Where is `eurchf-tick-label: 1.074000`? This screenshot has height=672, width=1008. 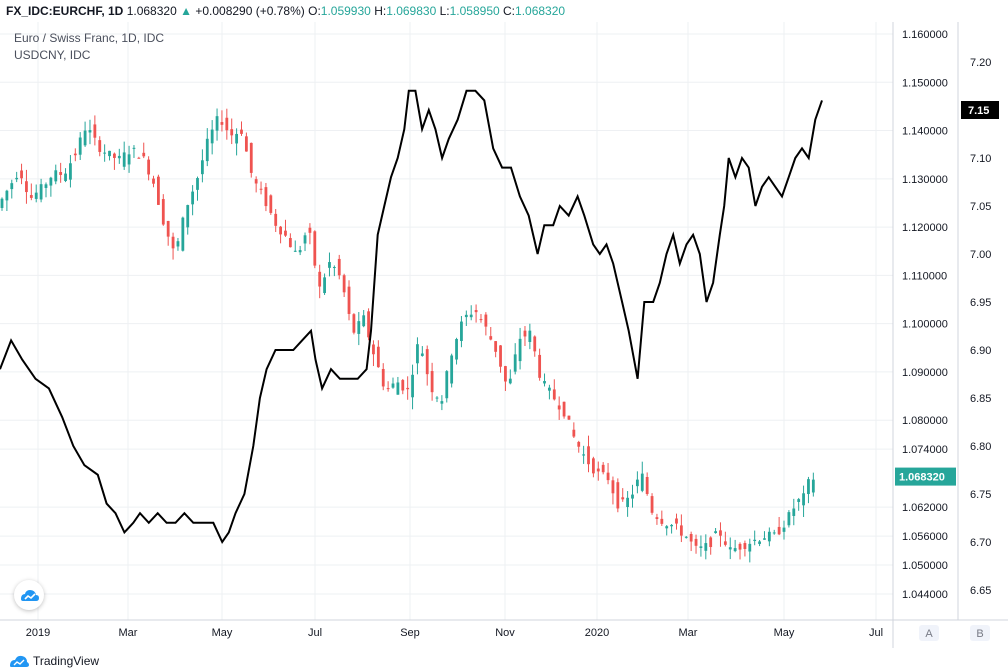
eurchf-tick-label: 1.074000 is located at coordinates (925, 450).